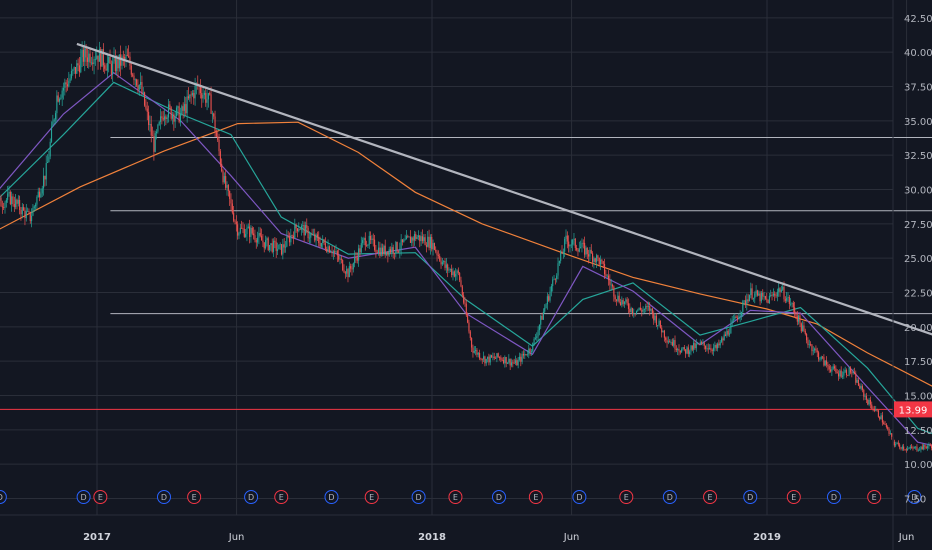 This screenshot has height=550, width=932. What do you see at coordinates (466, 528) in the screenshot?
I see `time-axis: 2017Jun2018Jun2019Jun2020Jun2021MaySep` at bounding box center [466, 528].